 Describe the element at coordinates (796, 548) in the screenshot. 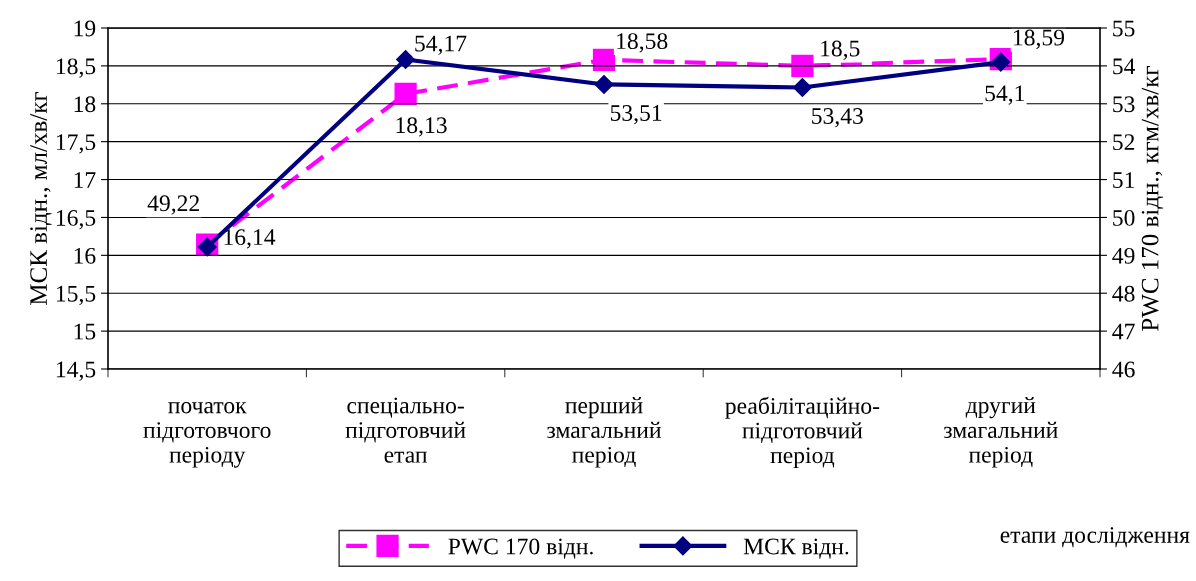

I see `legend-label: МСК відн.` at that location.